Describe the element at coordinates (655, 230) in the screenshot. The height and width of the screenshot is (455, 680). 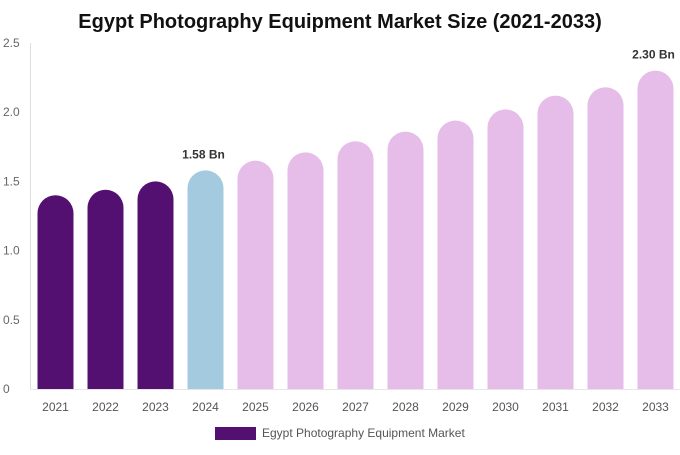
I see `bar-2033` at that location.